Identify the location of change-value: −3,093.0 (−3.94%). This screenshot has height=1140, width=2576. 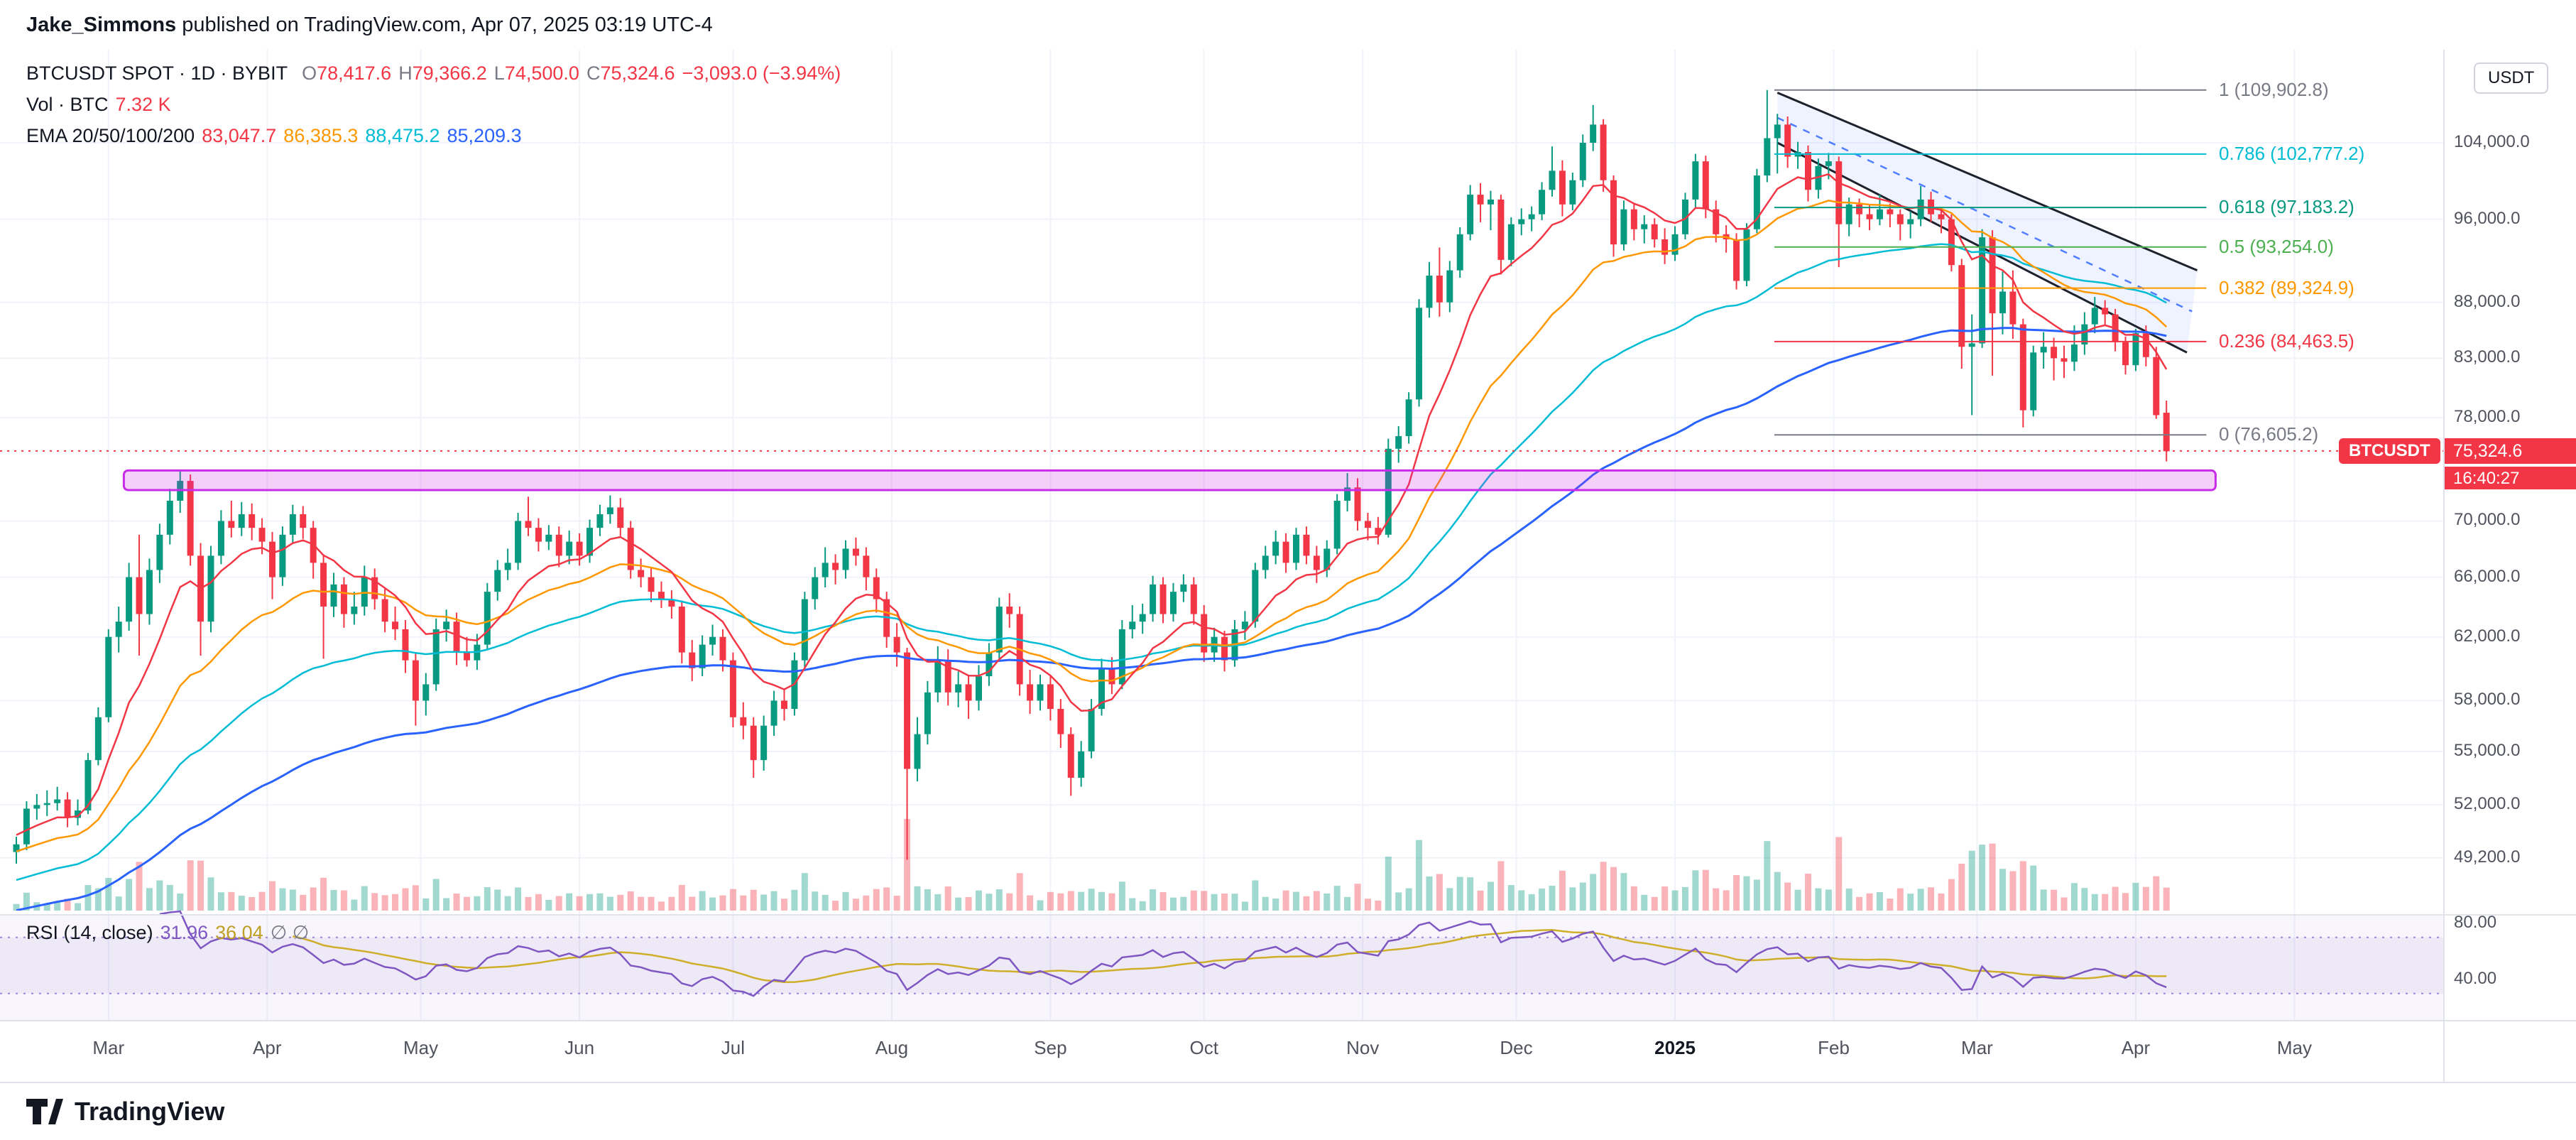
(761, 73).